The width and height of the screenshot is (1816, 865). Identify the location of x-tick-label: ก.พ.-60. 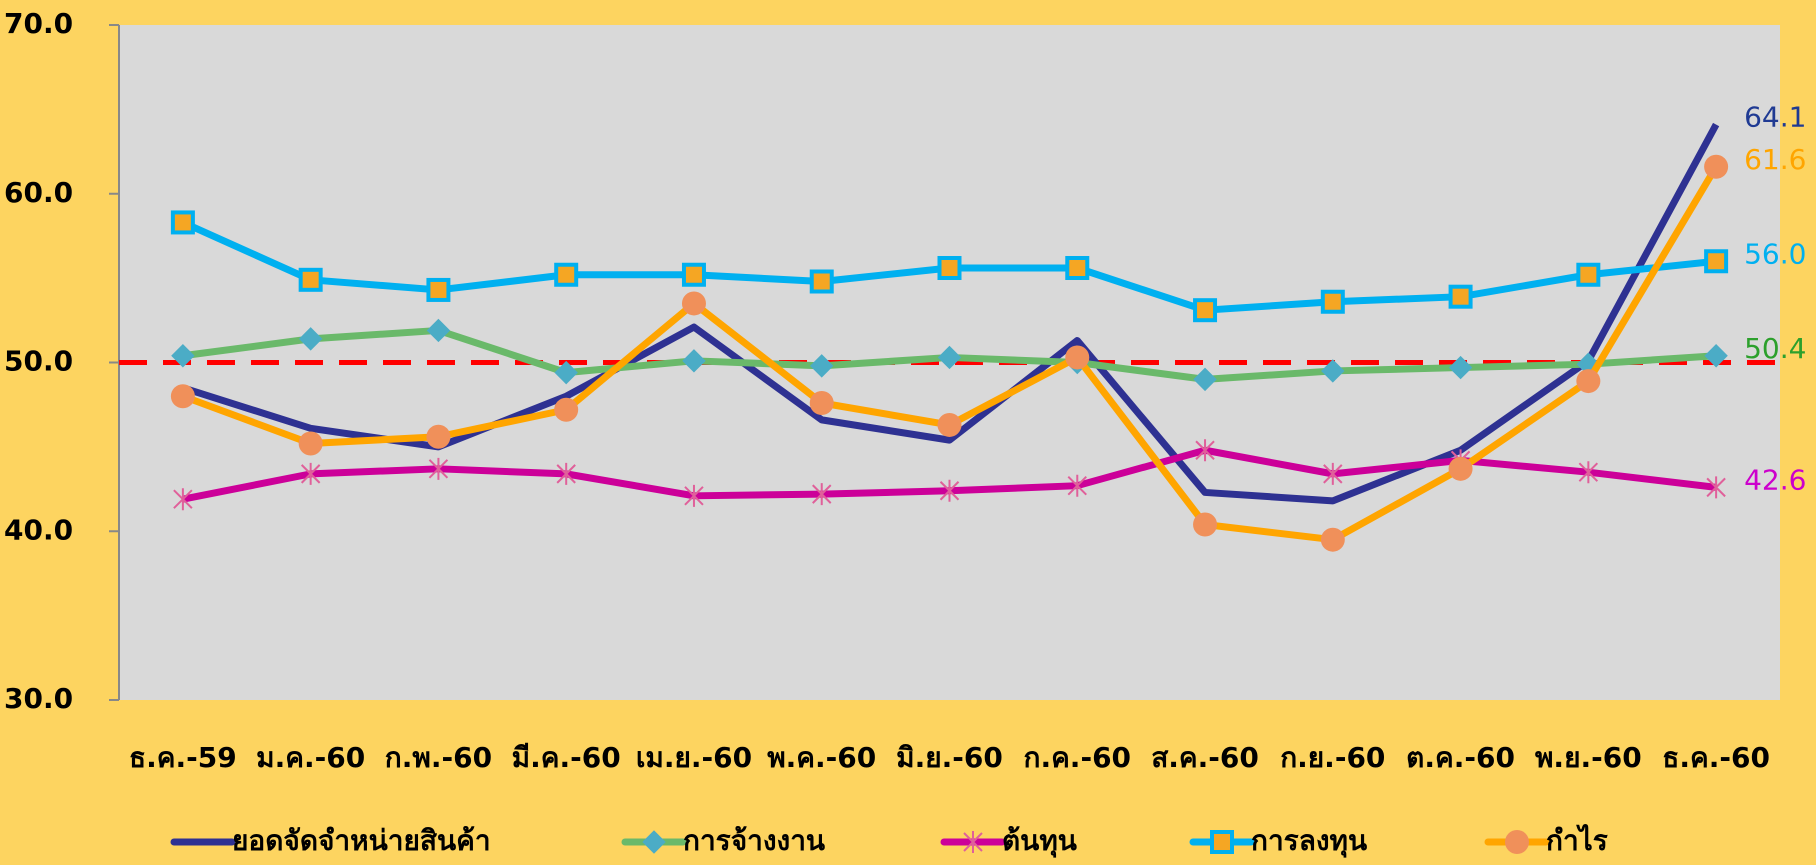
(438, 757).